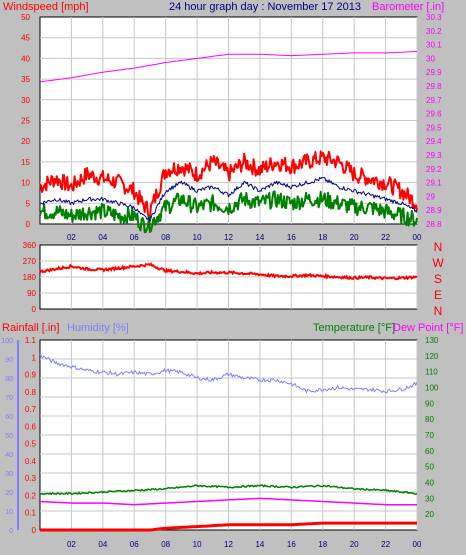  What do you see at coordinates (229, 200) in the screenshot?
I see `series-wind-avg` at bounding box center [229, 200].